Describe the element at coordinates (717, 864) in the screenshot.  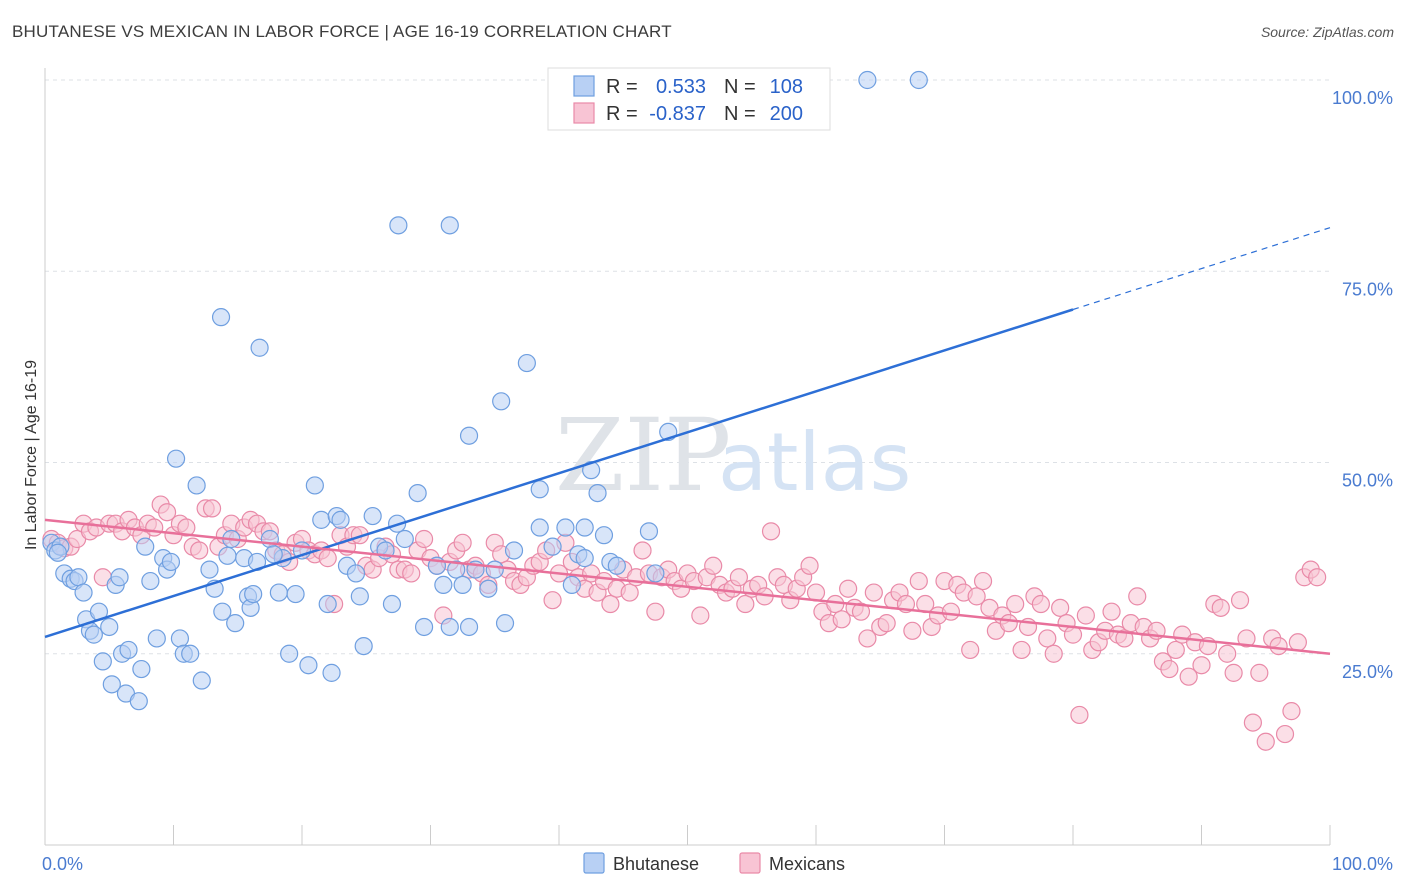
I see `x-tick-labels: 0.0% 100.0%` at that location.